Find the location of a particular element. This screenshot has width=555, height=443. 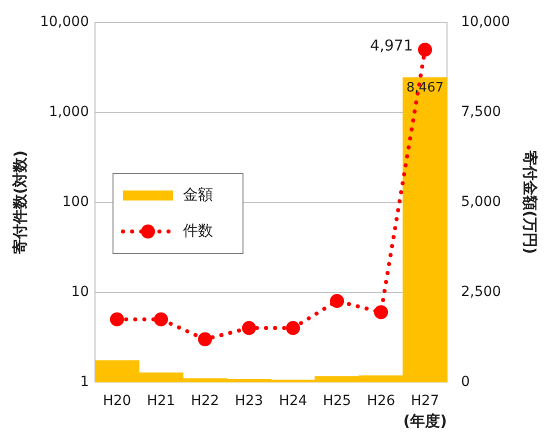

y2-tick-label: 10,000 is located at coordinates (485, 22).